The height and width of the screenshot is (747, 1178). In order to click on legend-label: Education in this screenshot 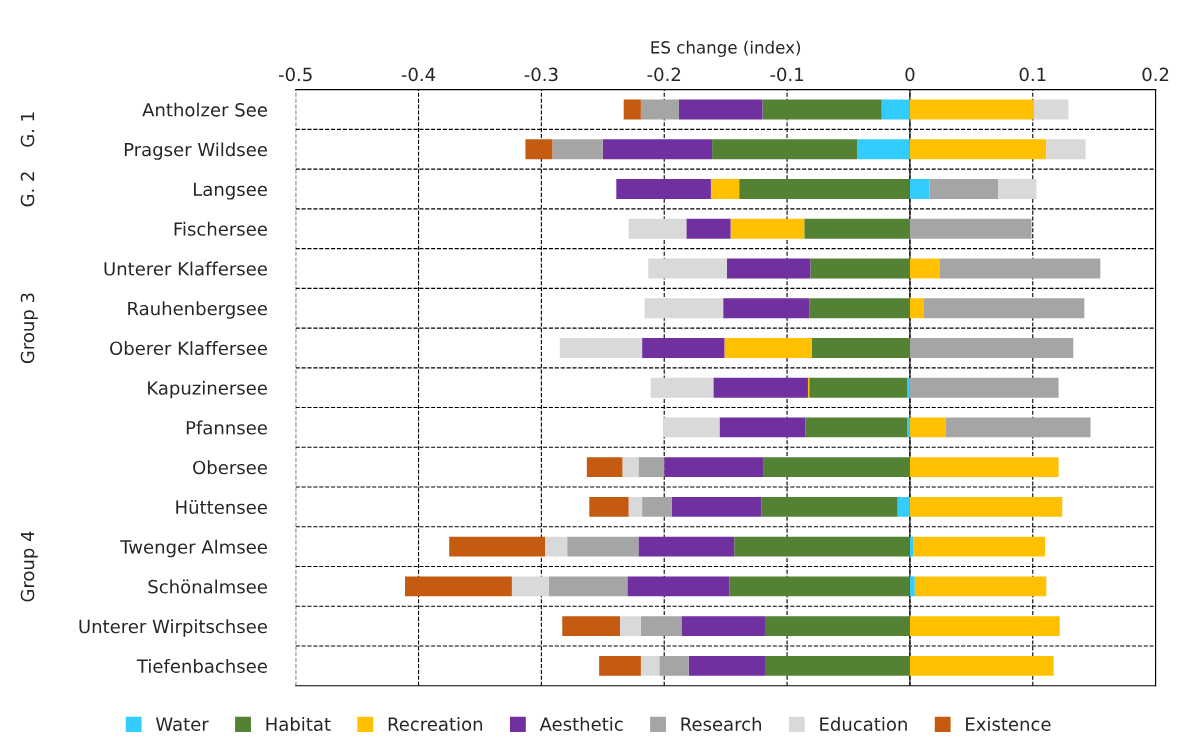, I will do `click(863, 724)`.